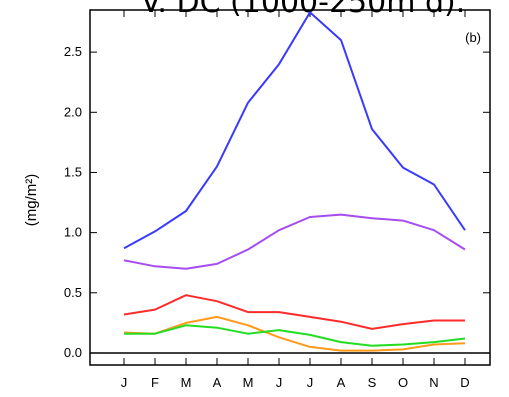 The width and height of the screenshot is (509, 397). What do you see at coordinates (464, 382) in the screenshot?
I see `x-tick-label: D` at bounding box center [464, 382].